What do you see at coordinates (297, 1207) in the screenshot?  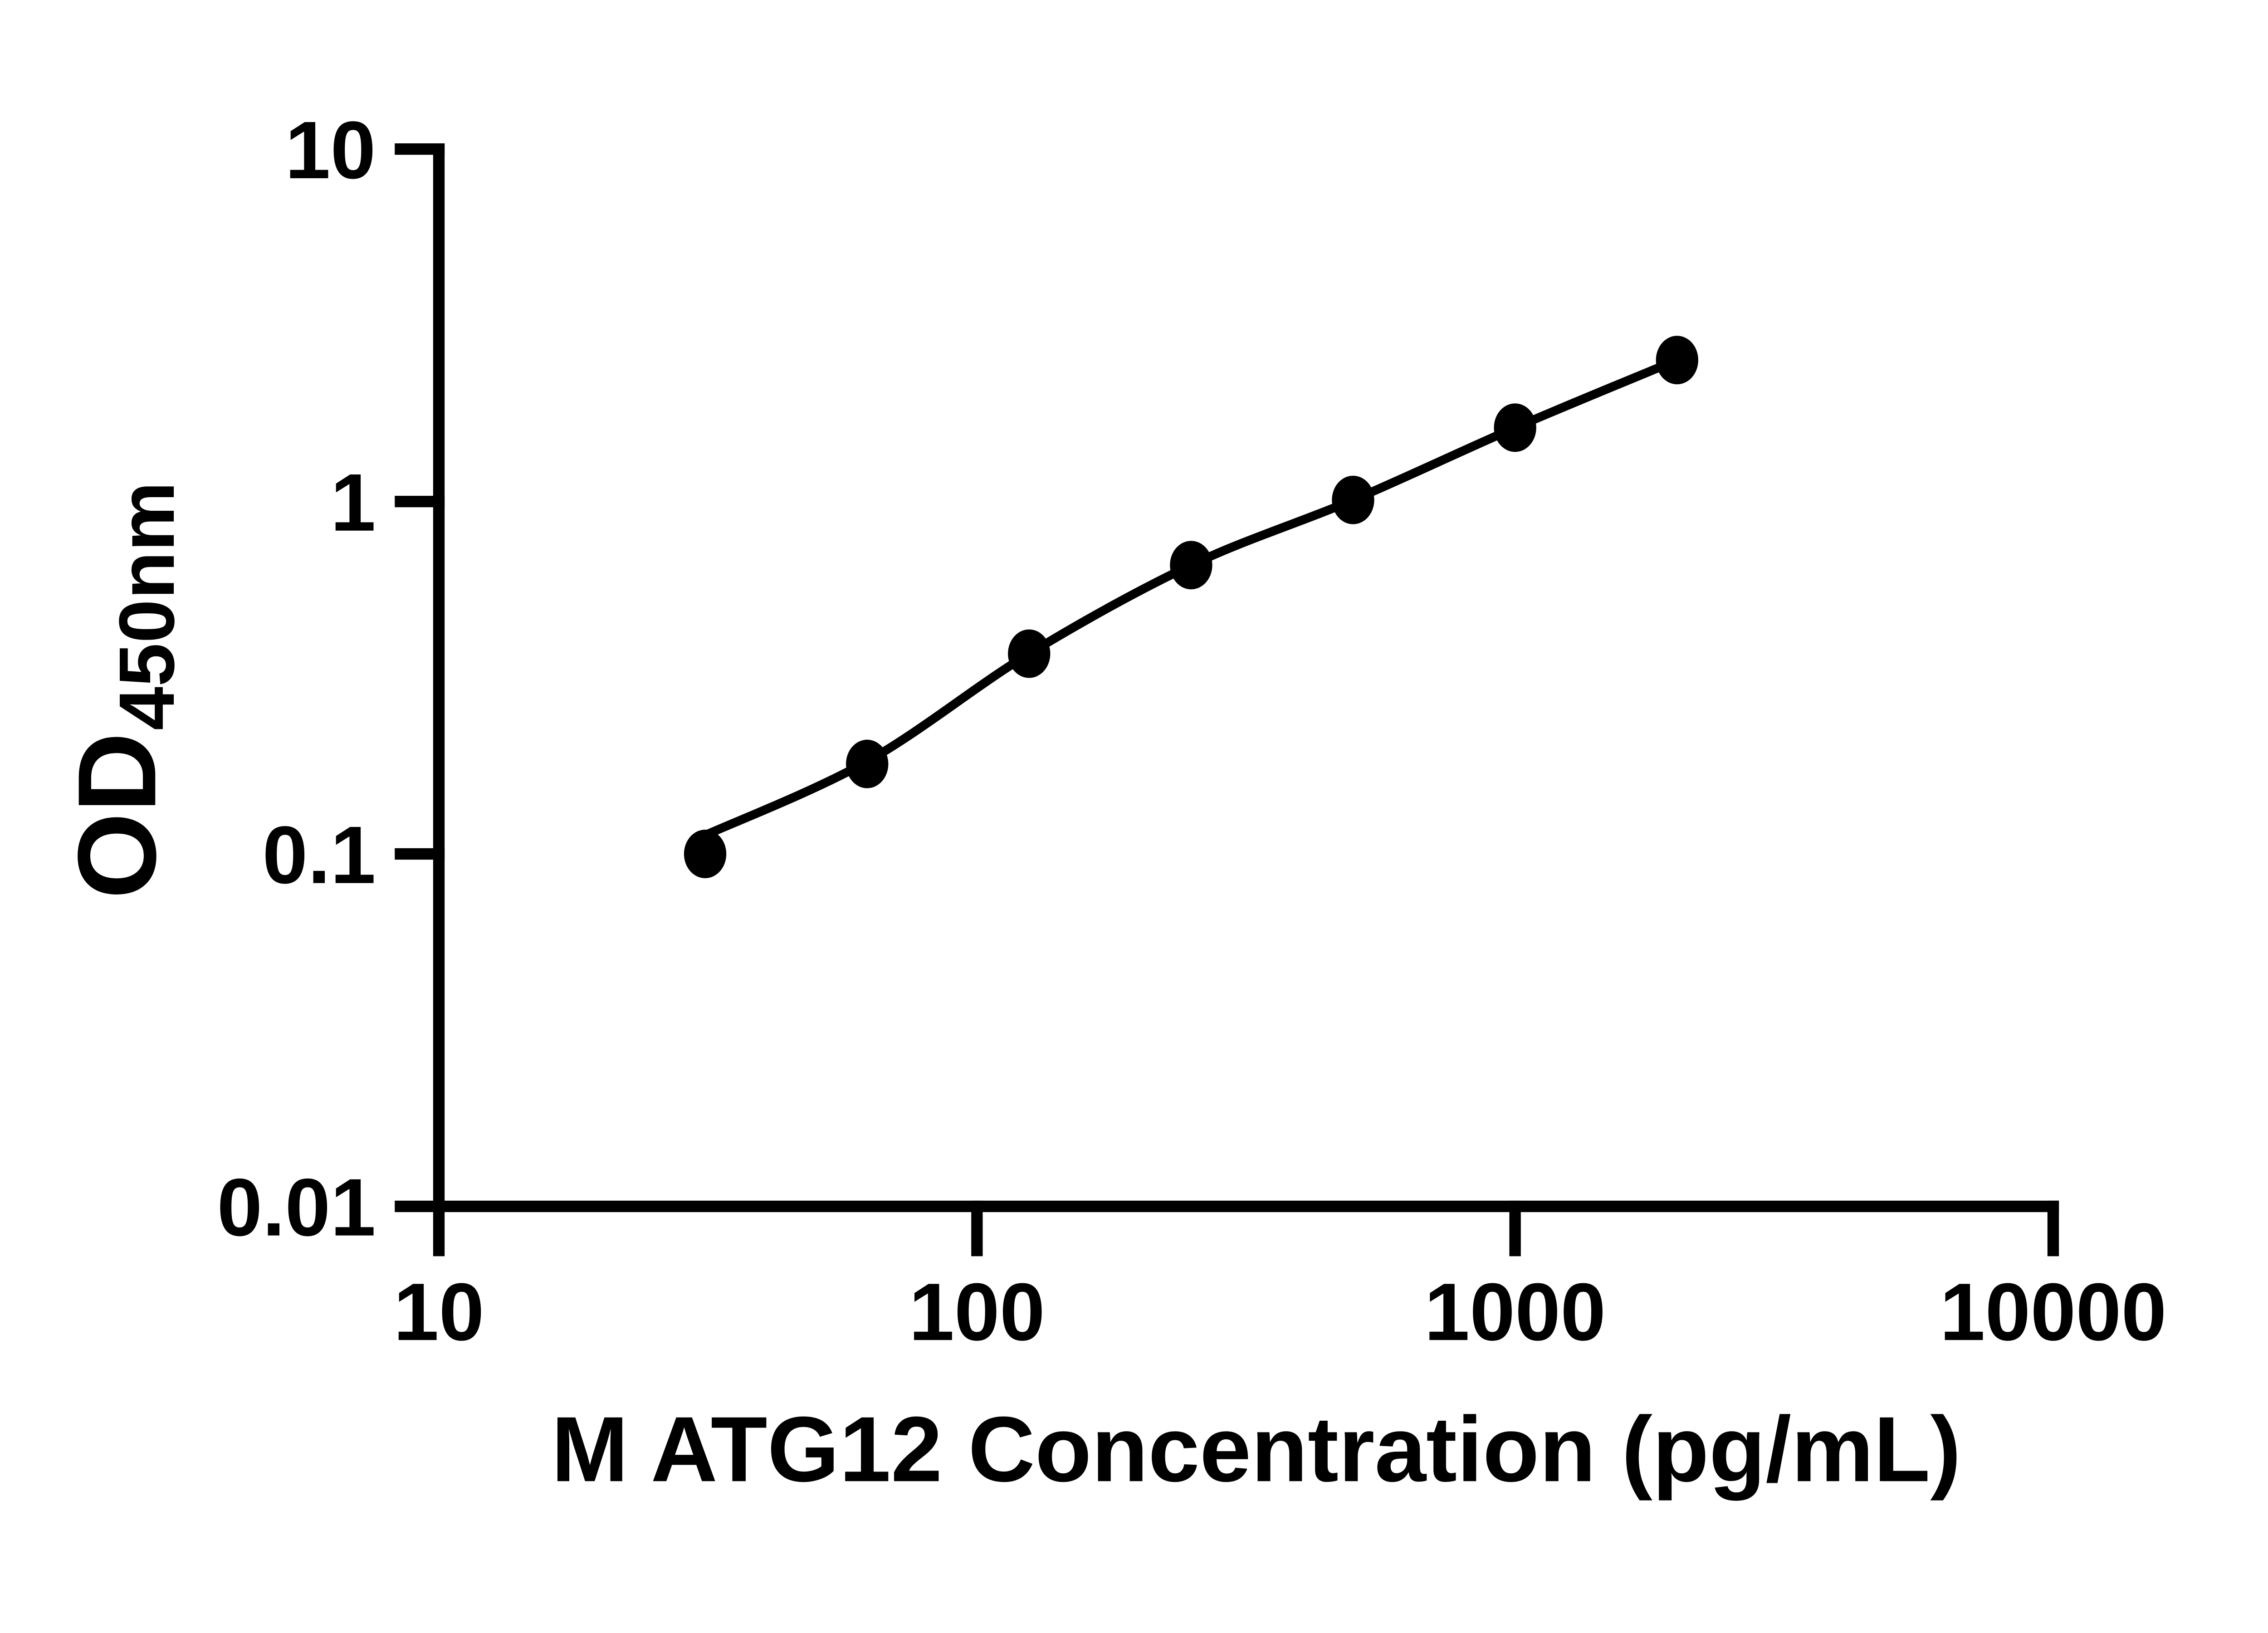 I see `y-axis-tick-label: 0.01` at bounding box center [297, 1207].